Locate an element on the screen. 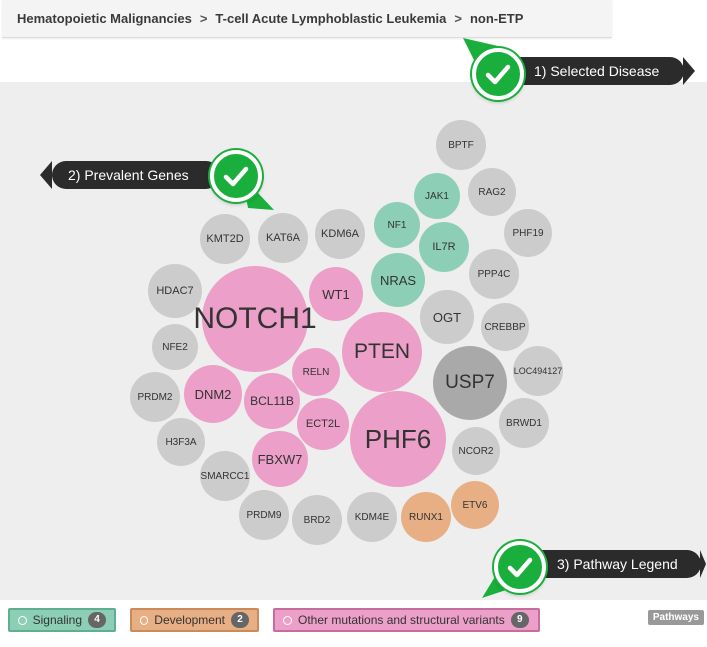 This screenshot has height=647, width=707. legend-count-signaling: 4 is located at coordinates (97, 620).